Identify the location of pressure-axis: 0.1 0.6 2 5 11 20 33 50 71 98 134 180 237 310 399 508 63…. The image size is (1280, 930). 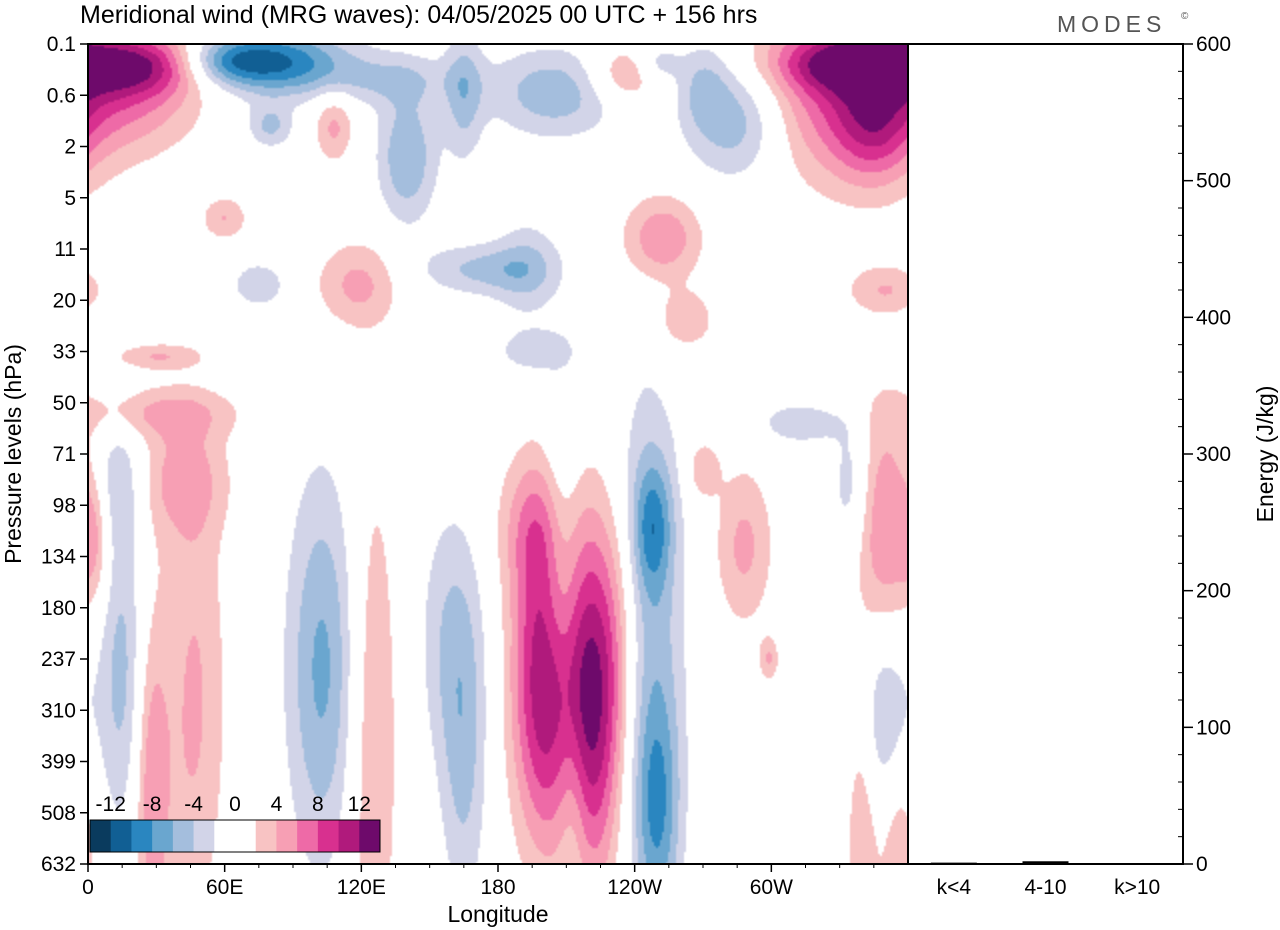
(64, 454).